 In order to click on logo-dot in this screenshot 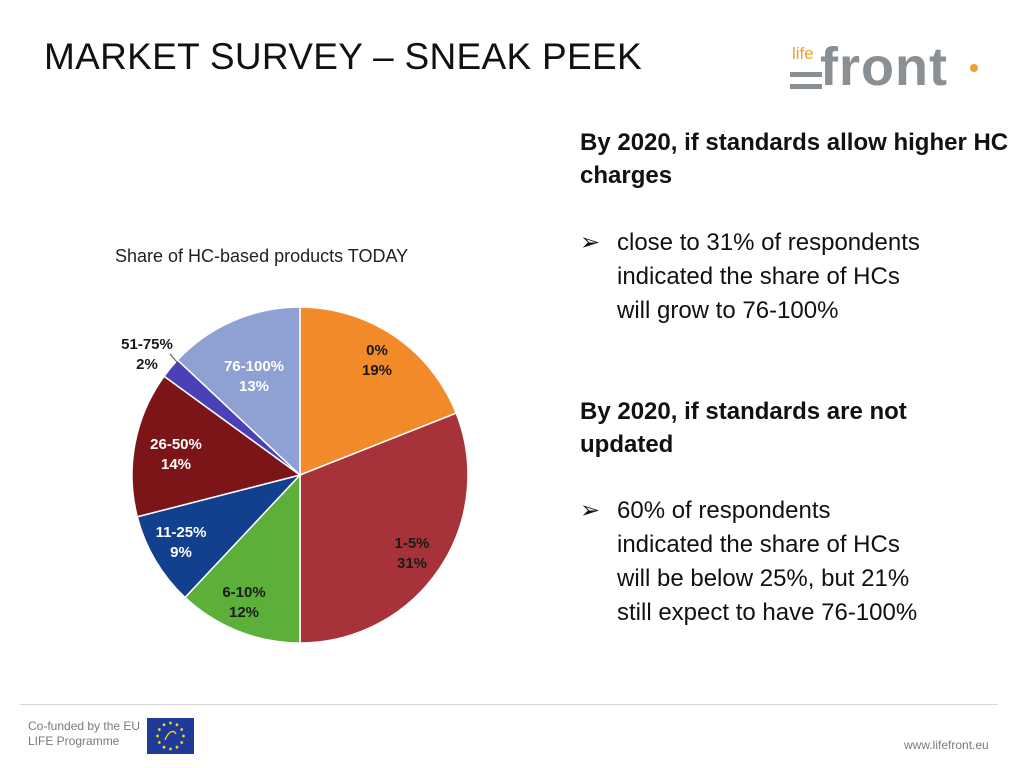, I will do `click(974, 68)`.